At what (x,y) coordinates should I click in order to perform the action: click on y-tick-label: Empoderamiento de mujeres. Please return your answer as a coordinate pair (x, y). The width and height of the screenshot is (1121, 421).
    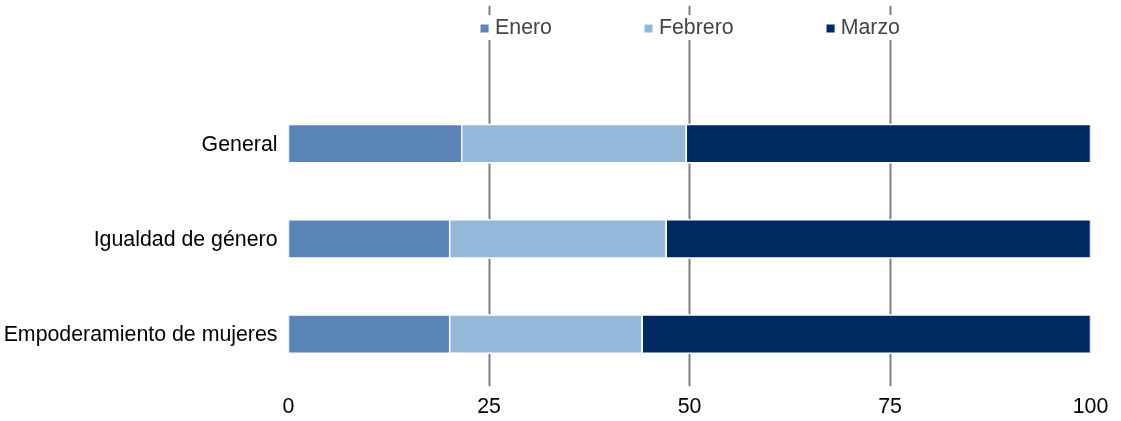
    Looking at the image, I should click on (140, 334).